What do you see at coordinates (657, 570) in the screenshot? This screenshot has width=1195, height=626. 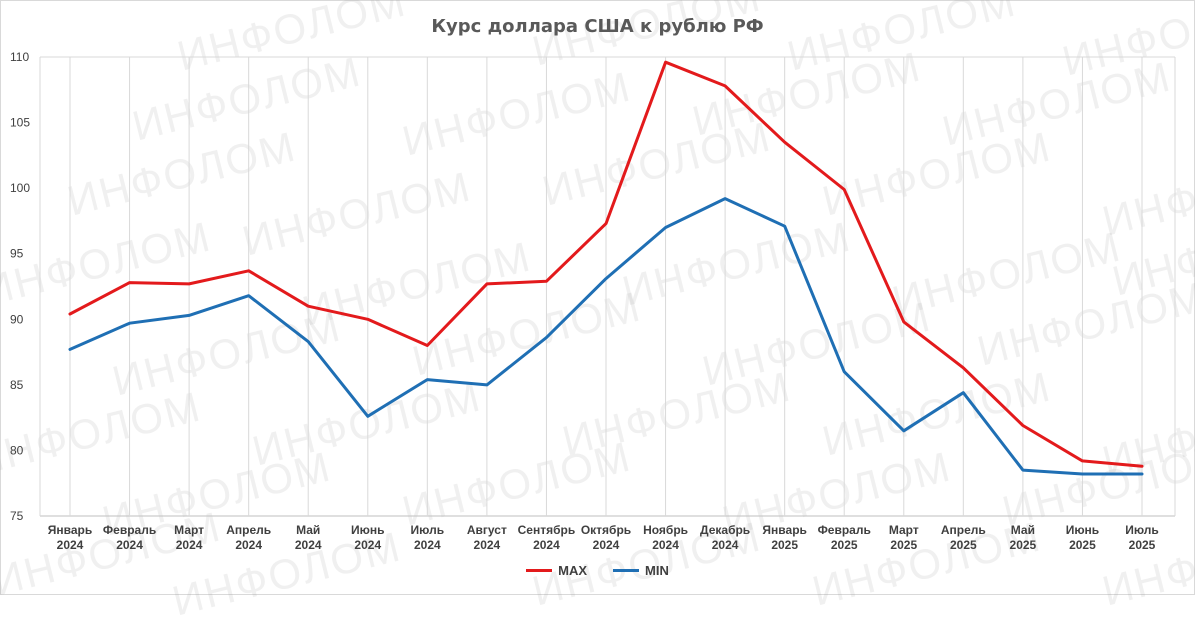 I see `legend-label-min: MIN` at bounding box center [657, 570].